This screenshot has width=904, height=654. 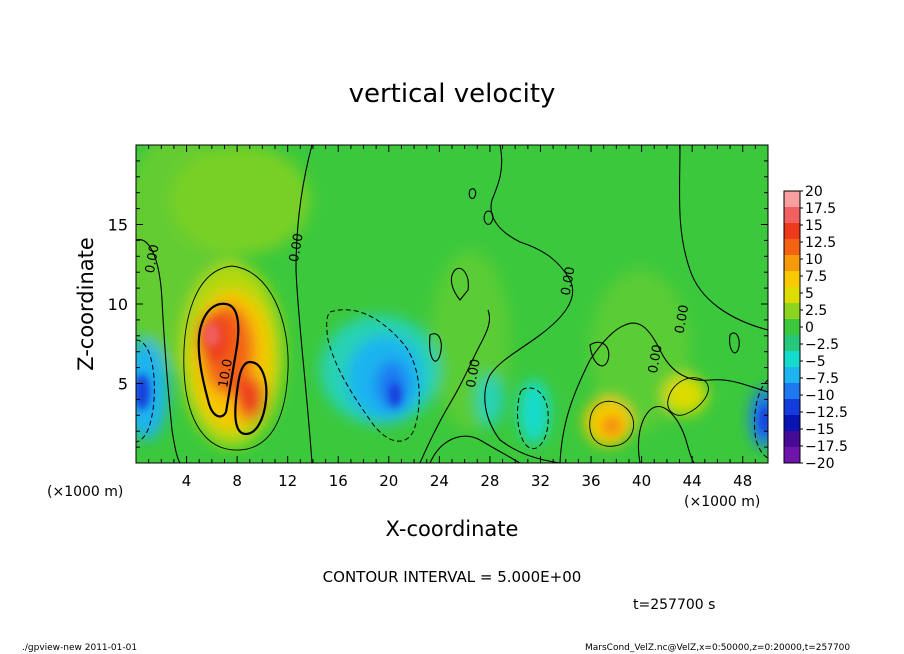 What do you see at coordinates (452, 577) in the screenshot?
I see `contour-interval-text: CONTOUR INTERVAL = 5.000E+00` at bounding box center [452, 577].